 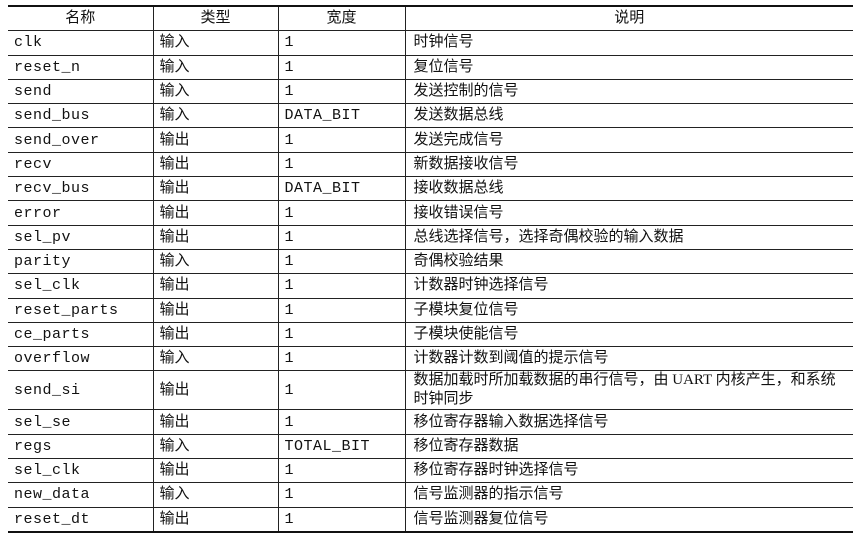 I want to click on signal-name: reset_n, so click(x=81, y=67).